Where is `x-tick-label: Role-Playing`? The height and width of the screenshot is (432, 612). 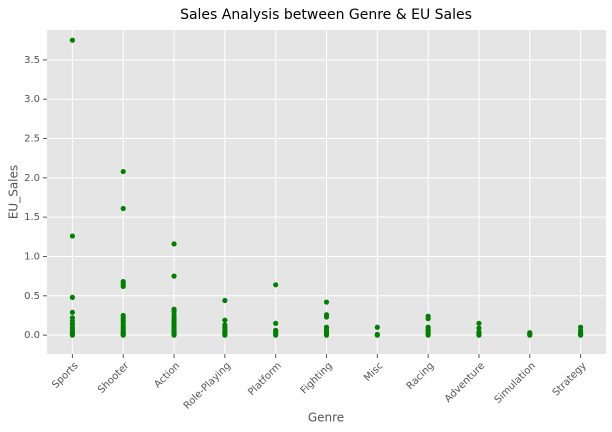 x-tick-label: Role-Playing is located at coordinates (207, 385).